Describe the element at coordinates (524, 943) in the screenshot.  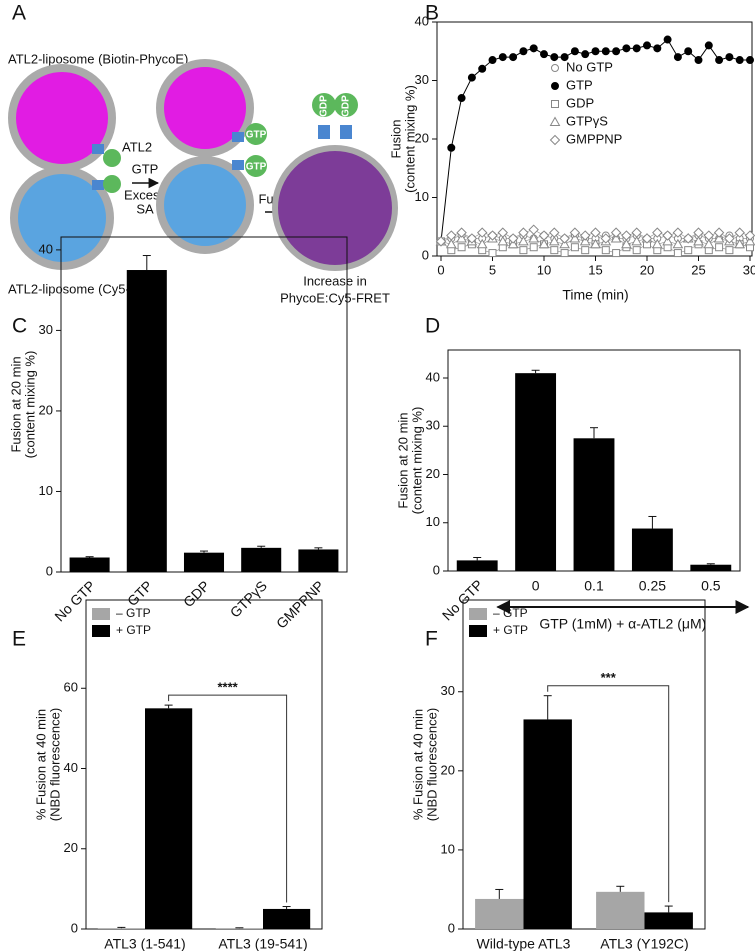
I see `x-tick-label: Wild-type ATL3` at that location.